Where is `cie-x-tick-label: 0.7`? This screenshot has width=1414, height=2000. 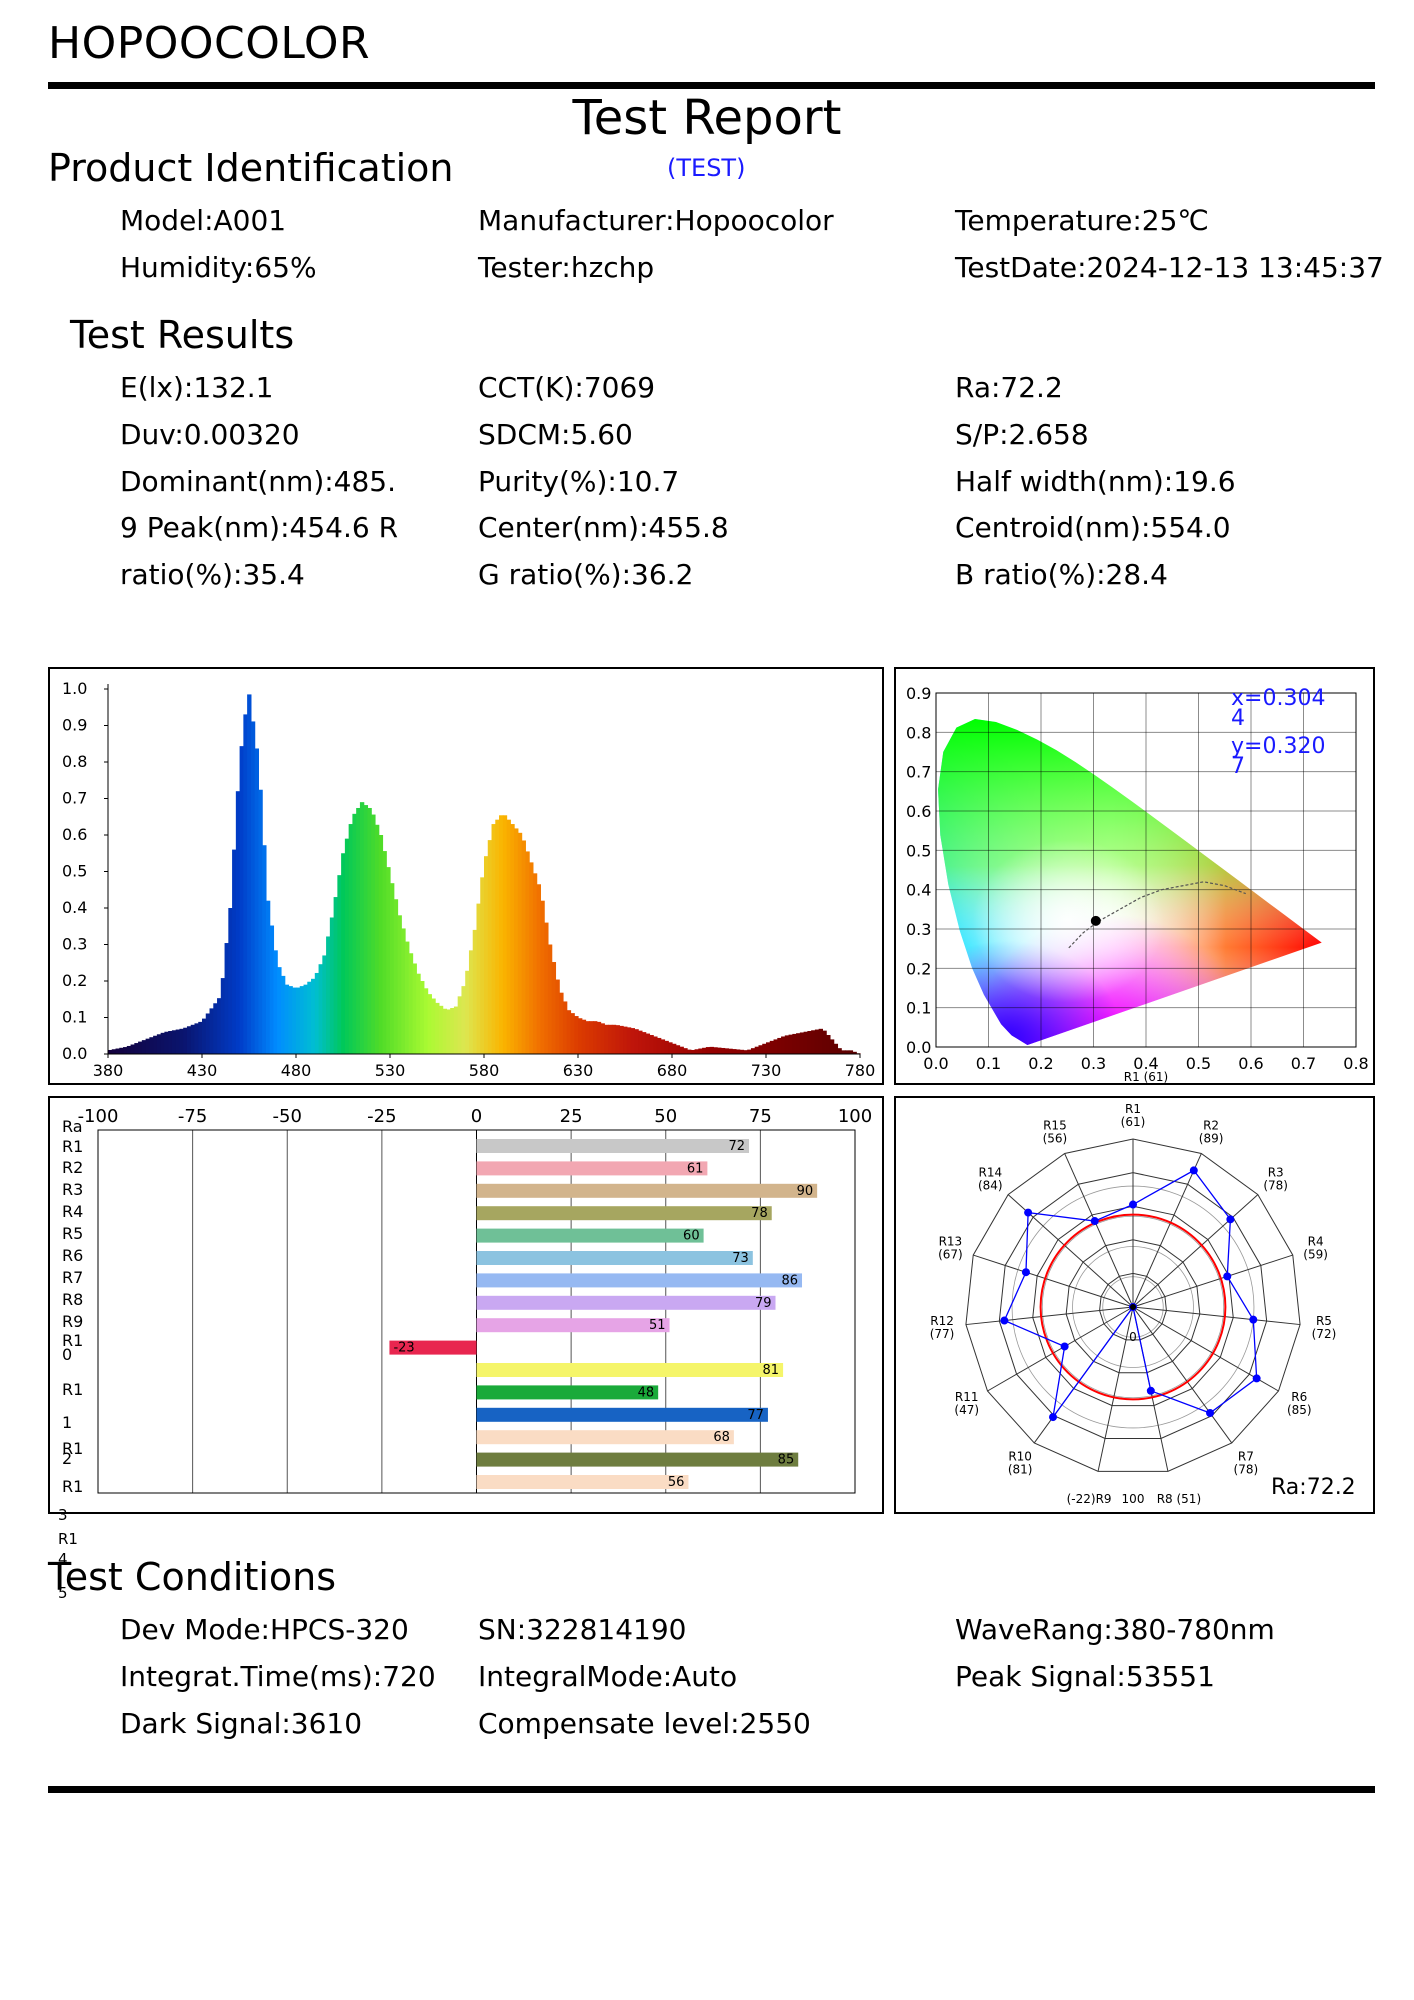 cie-x-tick-label: 0.7 is located at coordinates (1303, 1063).